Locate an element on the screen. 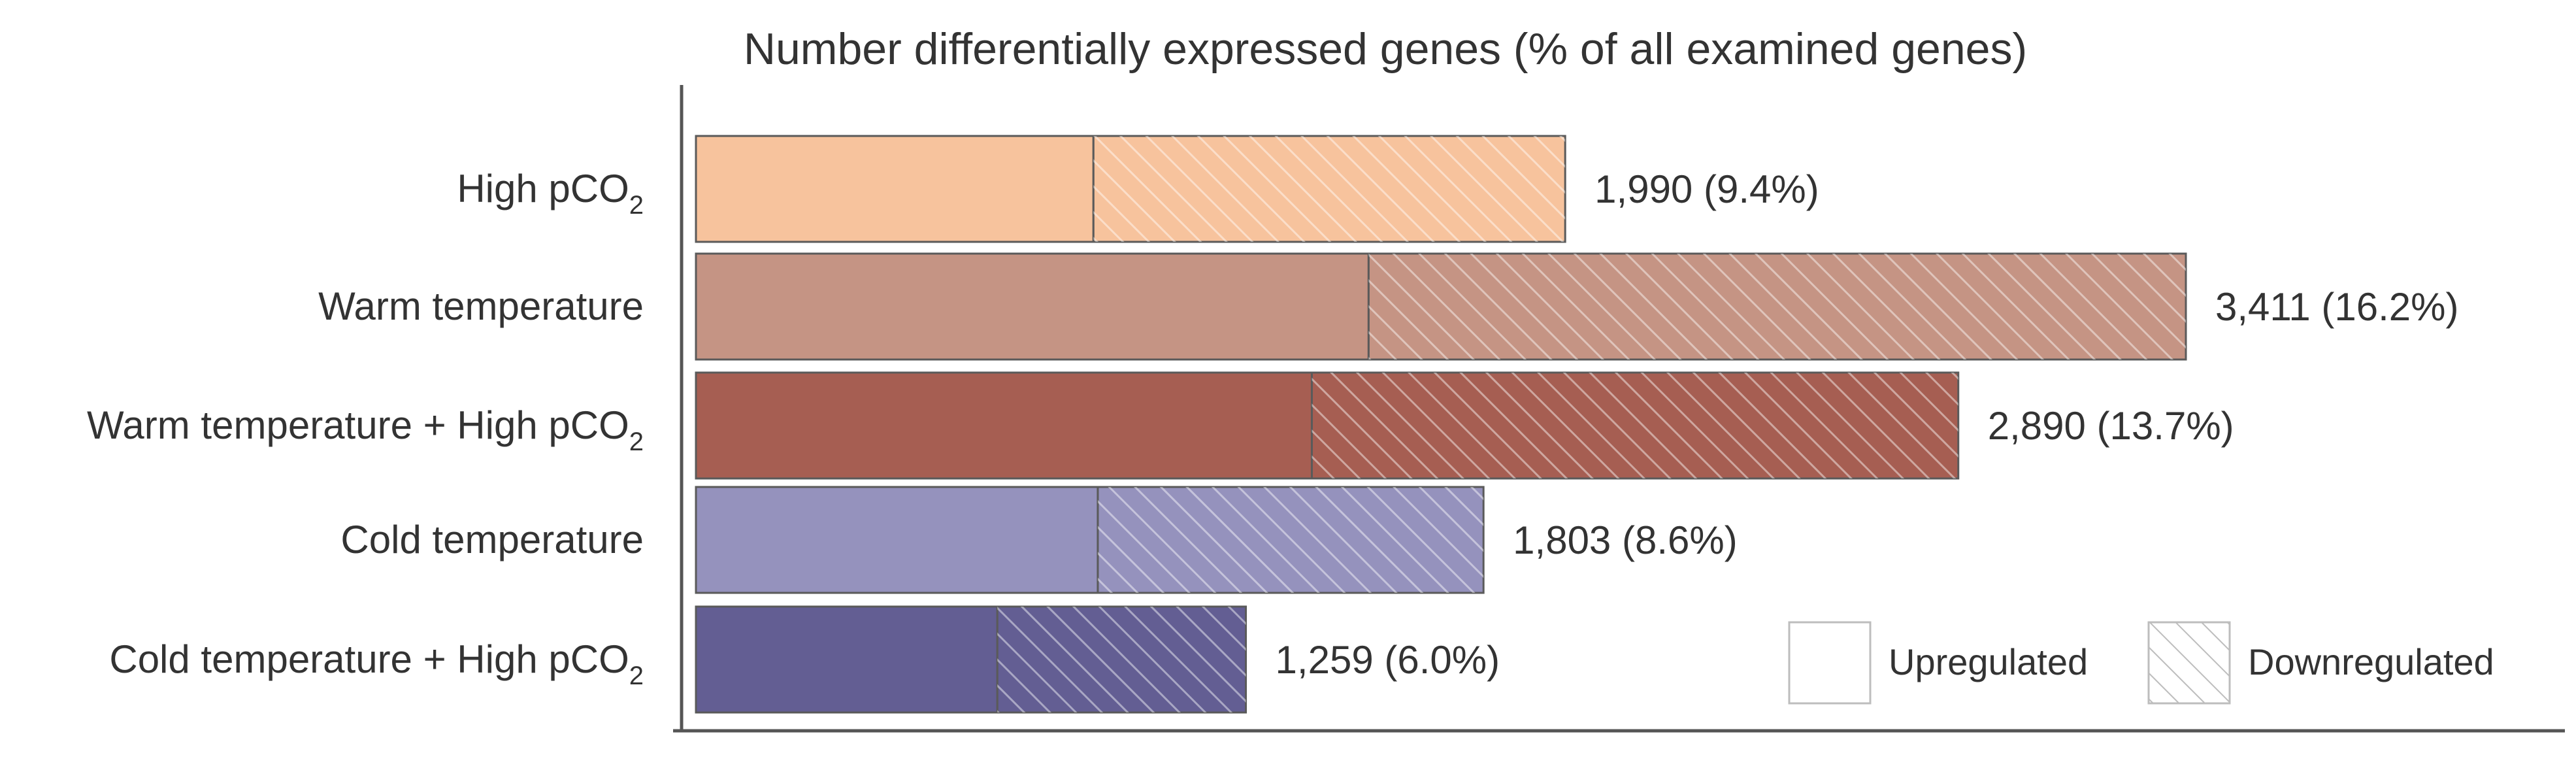  category-label: Cold temperature is located at coordinates (492, 539).